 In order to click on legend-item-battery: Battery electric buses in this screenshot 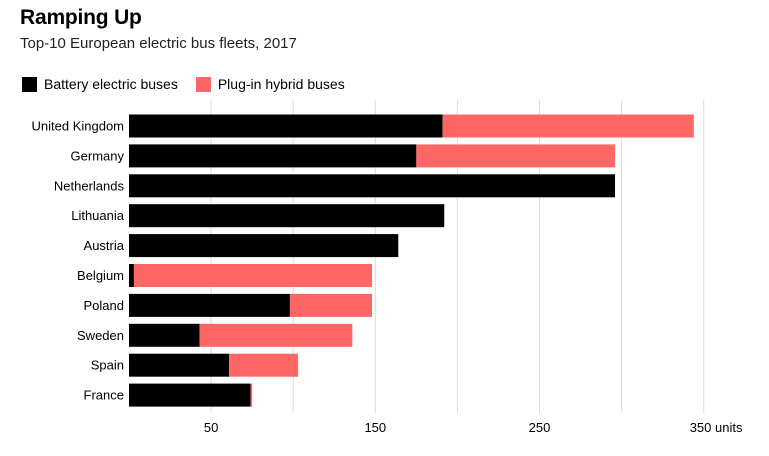, I will do `click(100, 84)`.